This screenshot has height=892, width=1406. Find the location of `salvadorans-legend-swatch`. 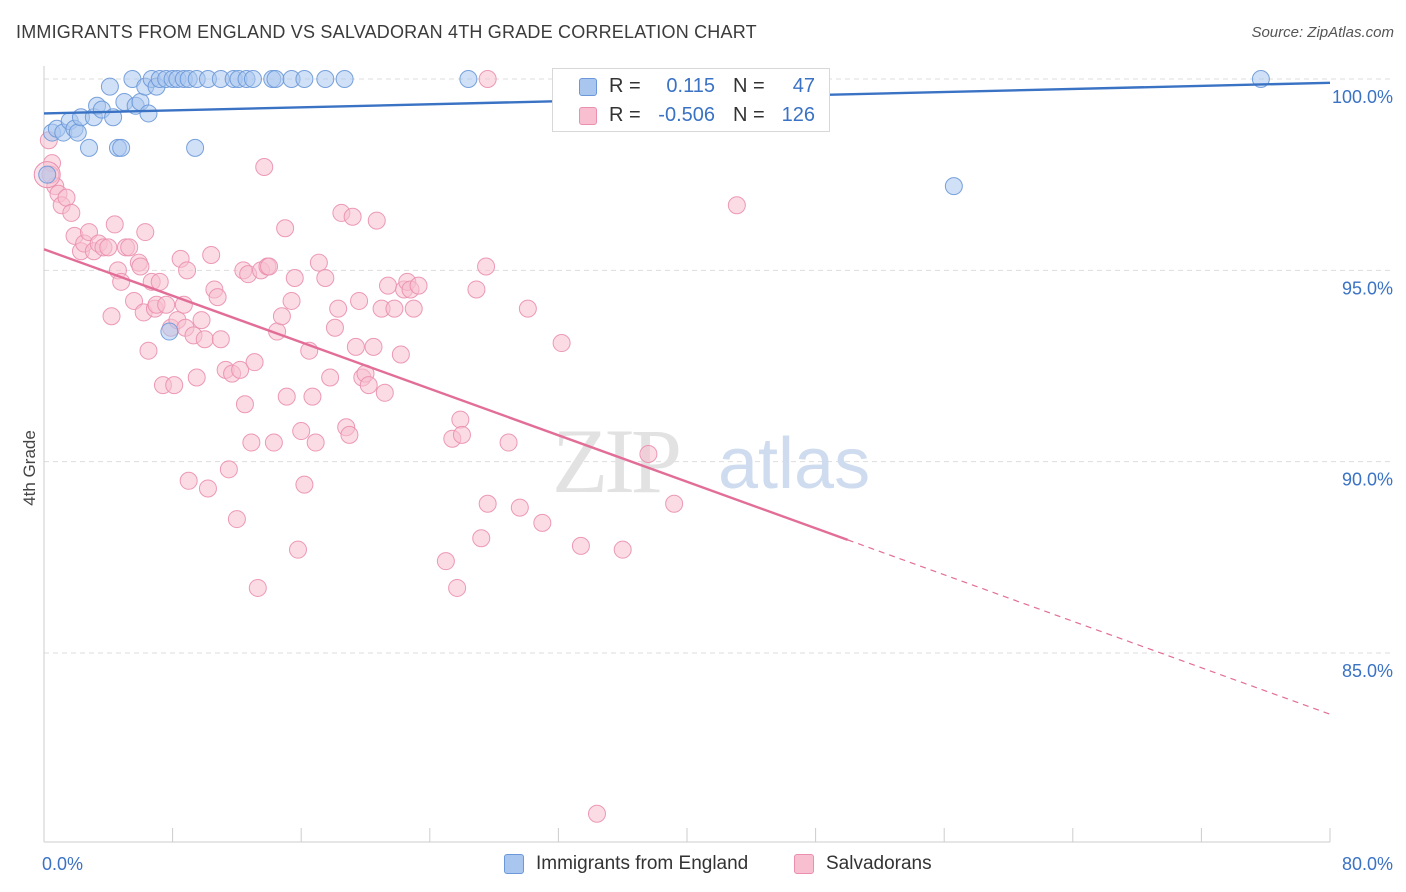

salvadorans-legend-swatch is located at coordinates (804, 864).